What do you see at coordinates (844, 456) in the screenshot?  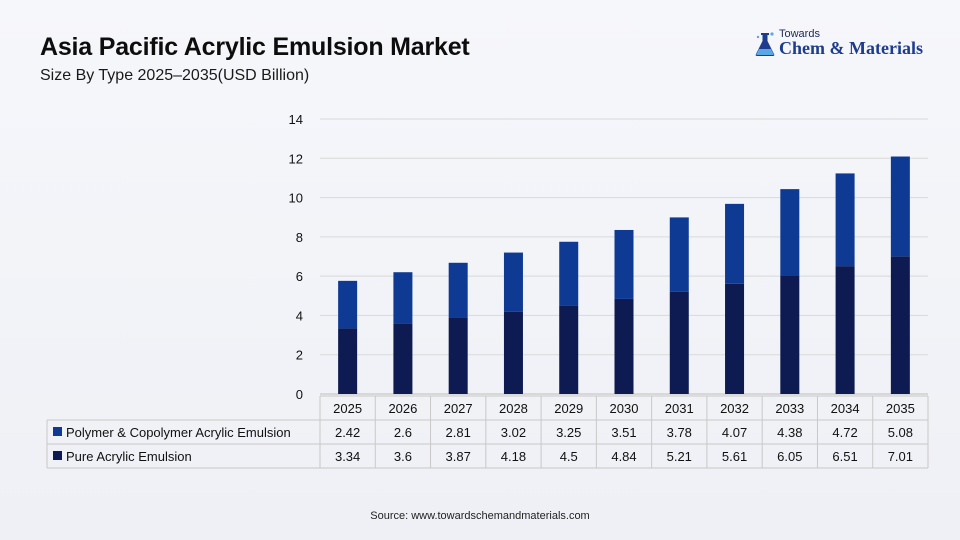 I see `data-table-value: 6.51` at bounding box center [844, 456].